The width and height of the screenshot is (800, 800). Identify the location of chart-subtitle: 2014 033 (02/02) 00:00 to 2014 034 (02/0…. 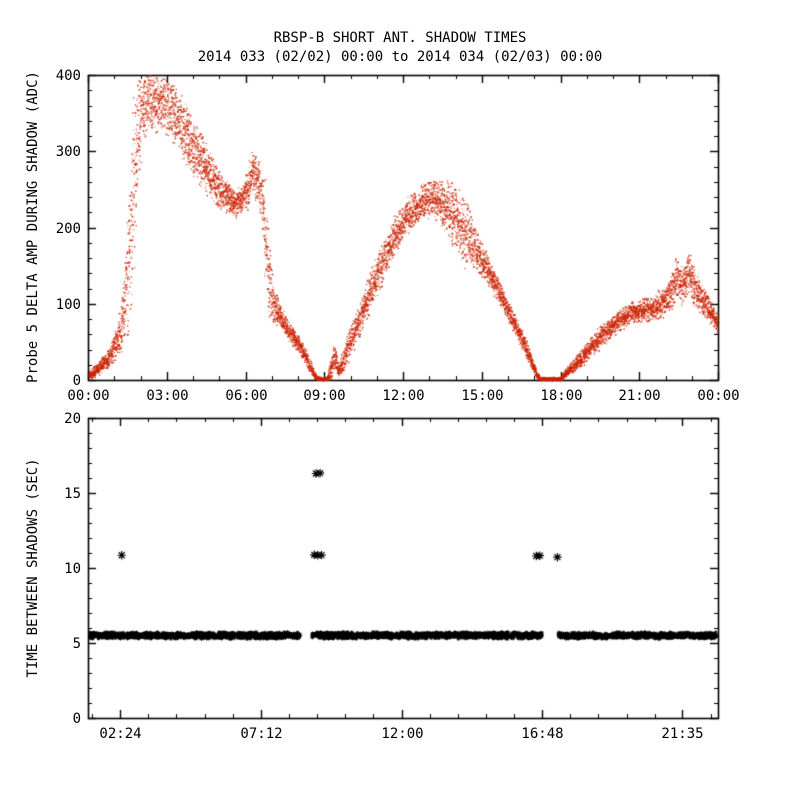
(400, 57).